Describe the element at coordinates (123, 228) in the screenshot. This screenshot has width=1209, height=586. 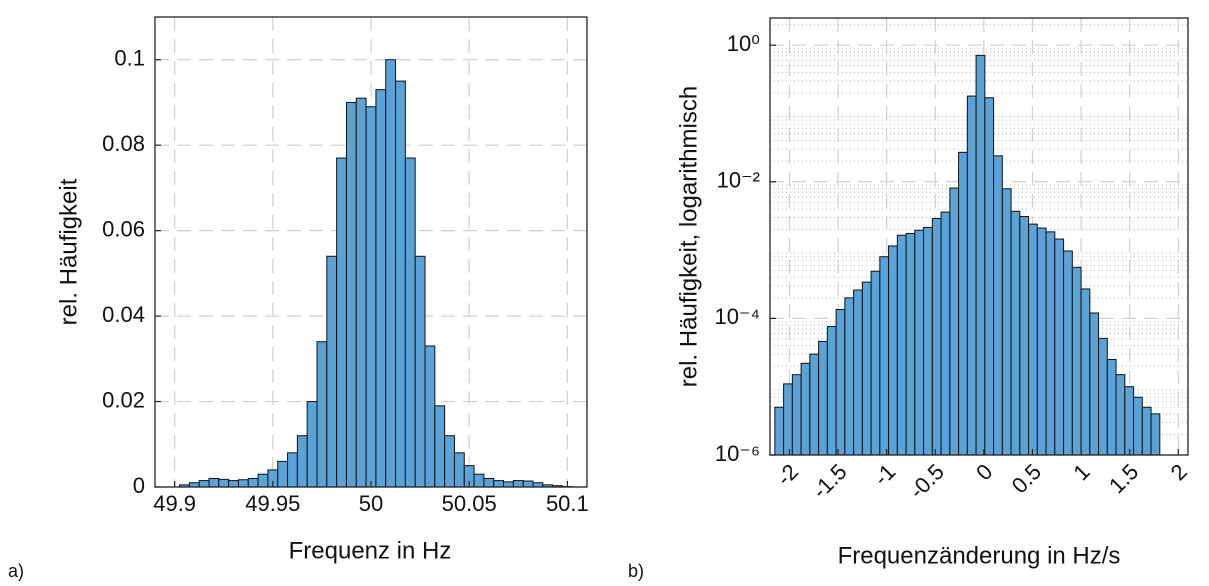
I see `y-tick-label: 0.06` at that location.